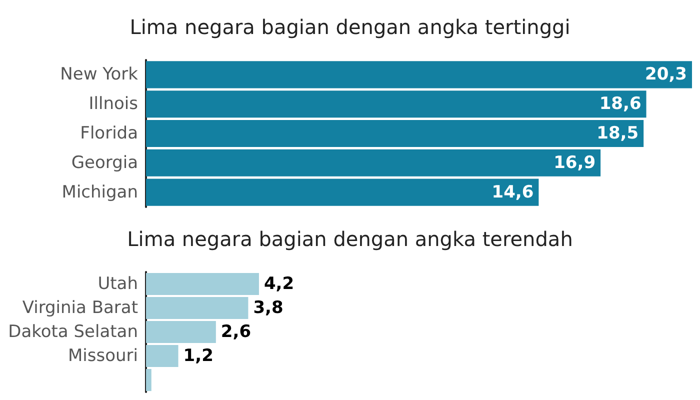  Describe the element at coordinates (279, 284) in the screenshot. I see `data-label: 4,2` at that location.